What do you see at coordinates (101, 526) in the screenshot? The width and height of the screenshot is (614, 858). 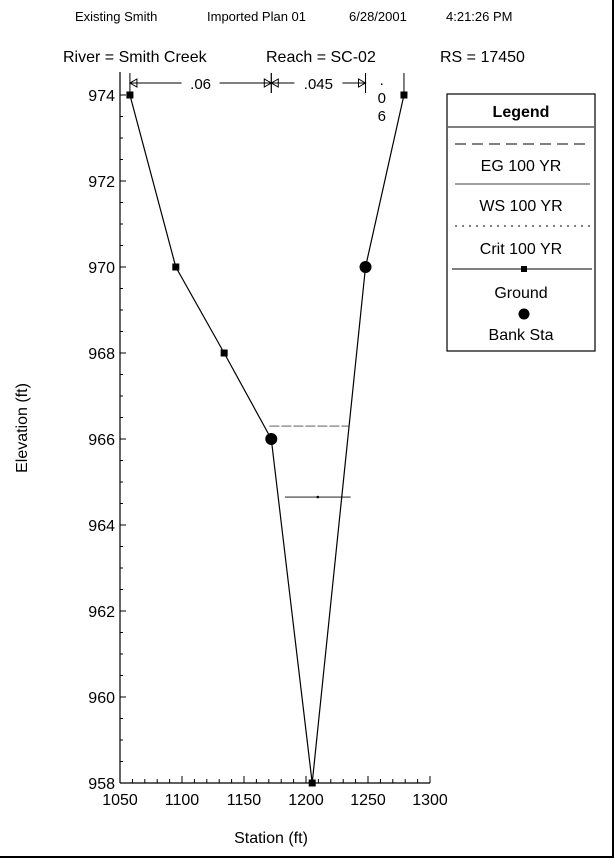 I see `y-tick-label: 964` at bounding box center [101, 526].